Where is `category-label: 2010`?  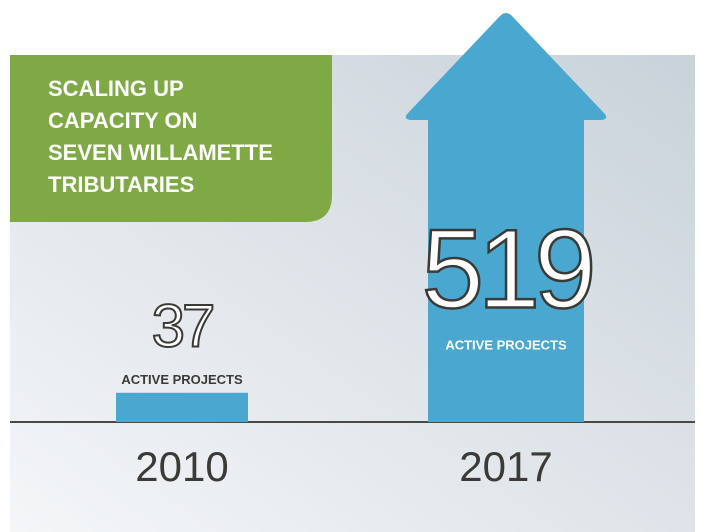 category-label: 2010 is located at coordinates (181, 466).